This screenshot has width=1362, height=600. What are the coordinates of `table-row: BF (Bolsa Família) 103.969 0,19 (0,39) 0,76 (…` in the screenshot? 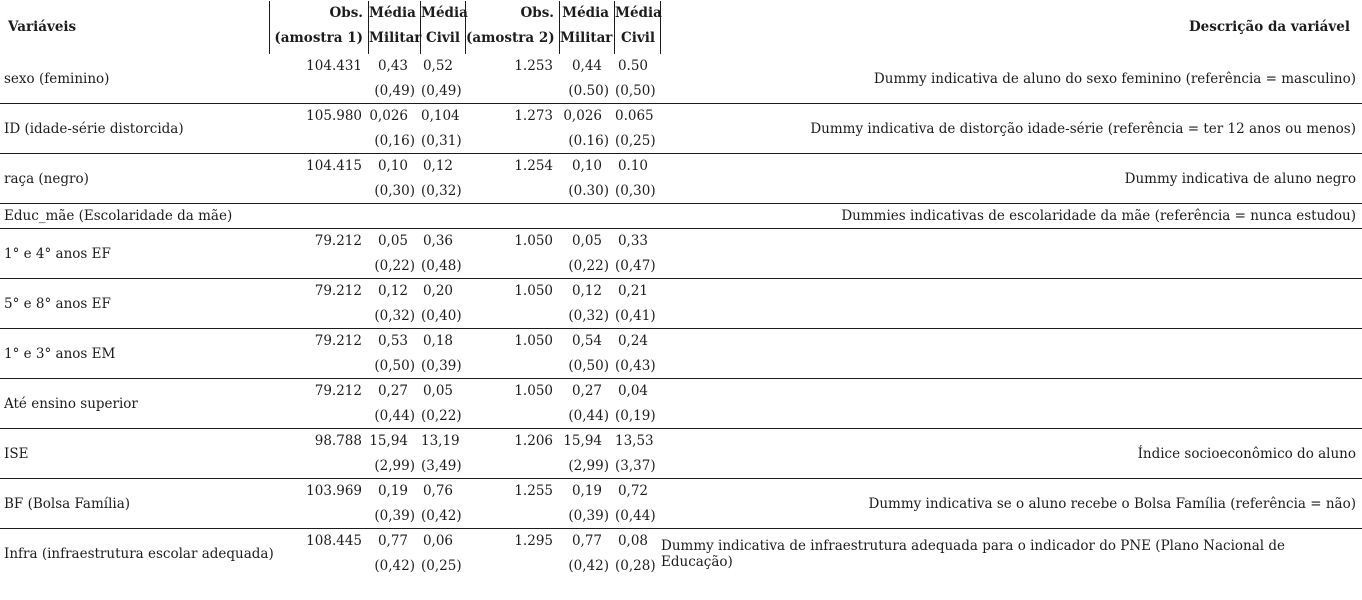 It's located at (681, 504).